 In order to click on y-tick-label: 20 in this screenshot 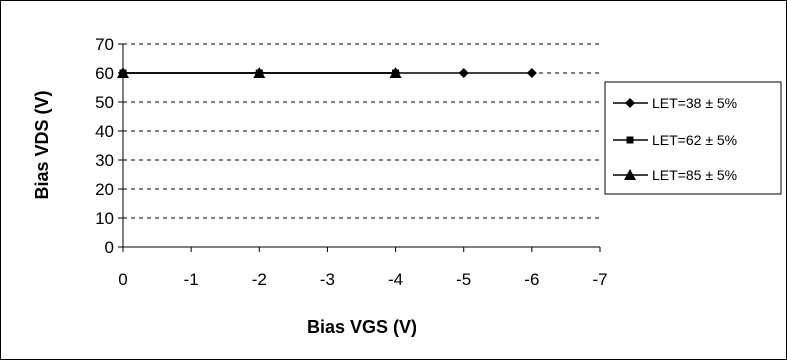, I will do `click(104, 189)`.